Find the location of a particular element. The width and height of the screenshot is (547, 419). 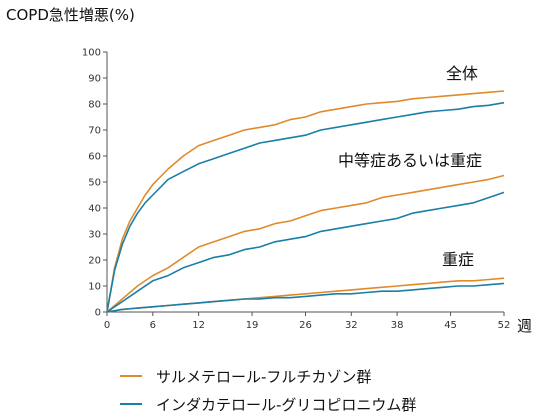

x-tick-label: 6 is located at coordinates (153, 325).